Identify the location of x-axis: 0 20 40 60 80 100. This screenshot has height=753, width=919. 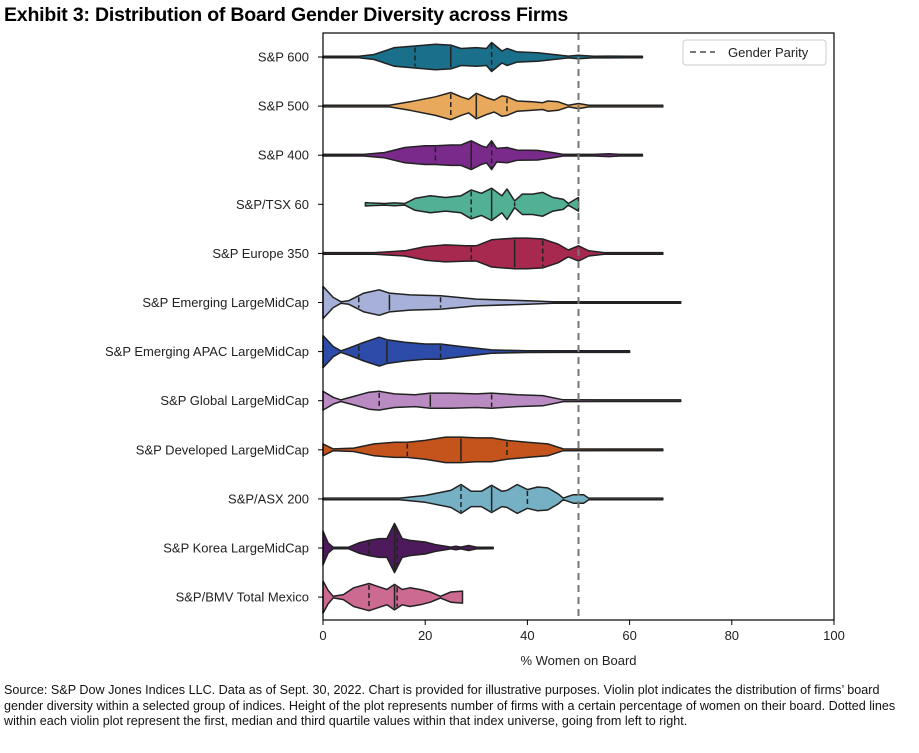
(582, 631).